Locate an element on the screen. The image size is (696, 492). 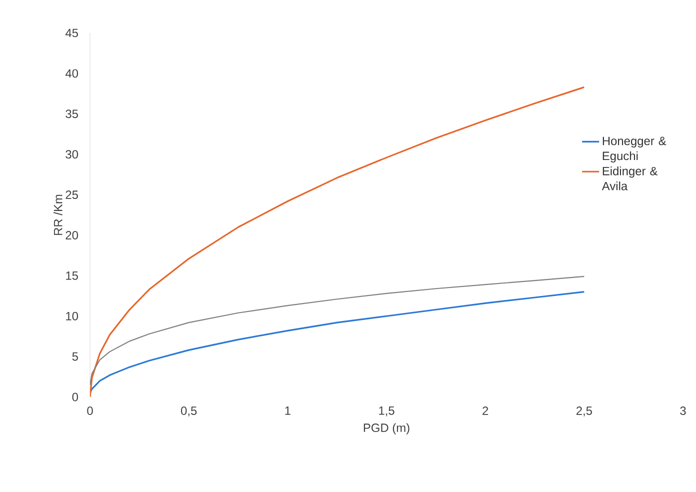
y-tick-label: 0 is located at coordinates (75, 397).